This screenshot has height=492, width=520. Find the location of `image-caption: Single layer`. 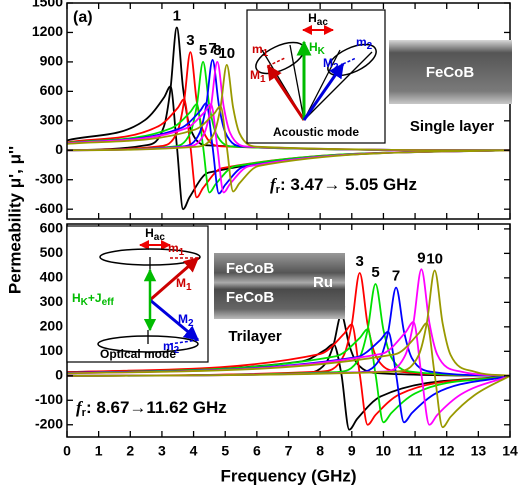

image-caption: Single layer is located at coordinates (452, 126).